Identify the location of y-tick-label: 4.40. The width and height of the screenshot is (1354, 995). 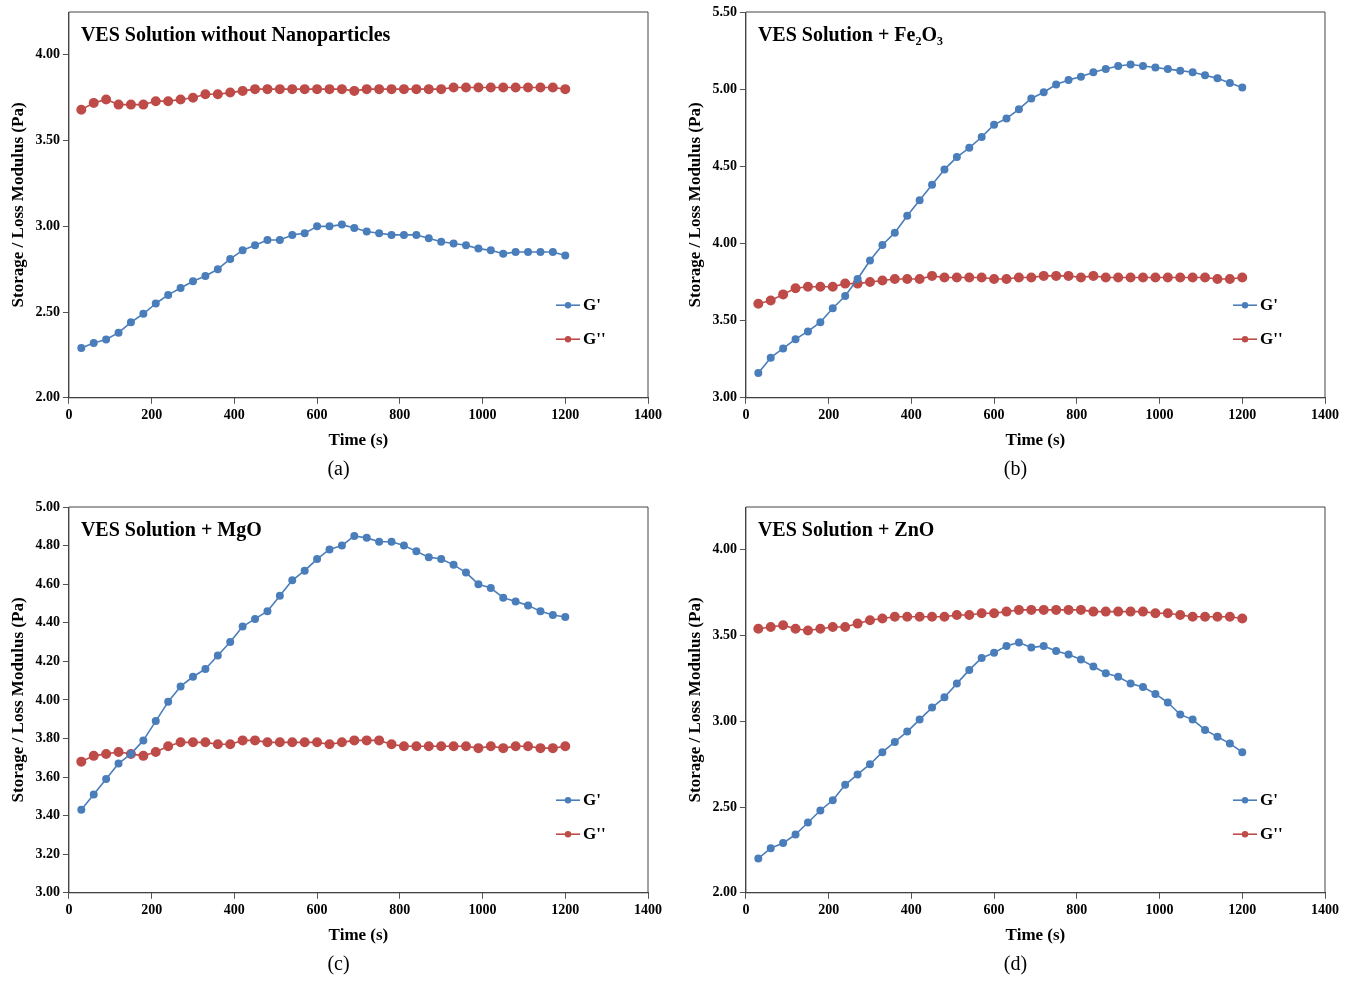
(47, 622).